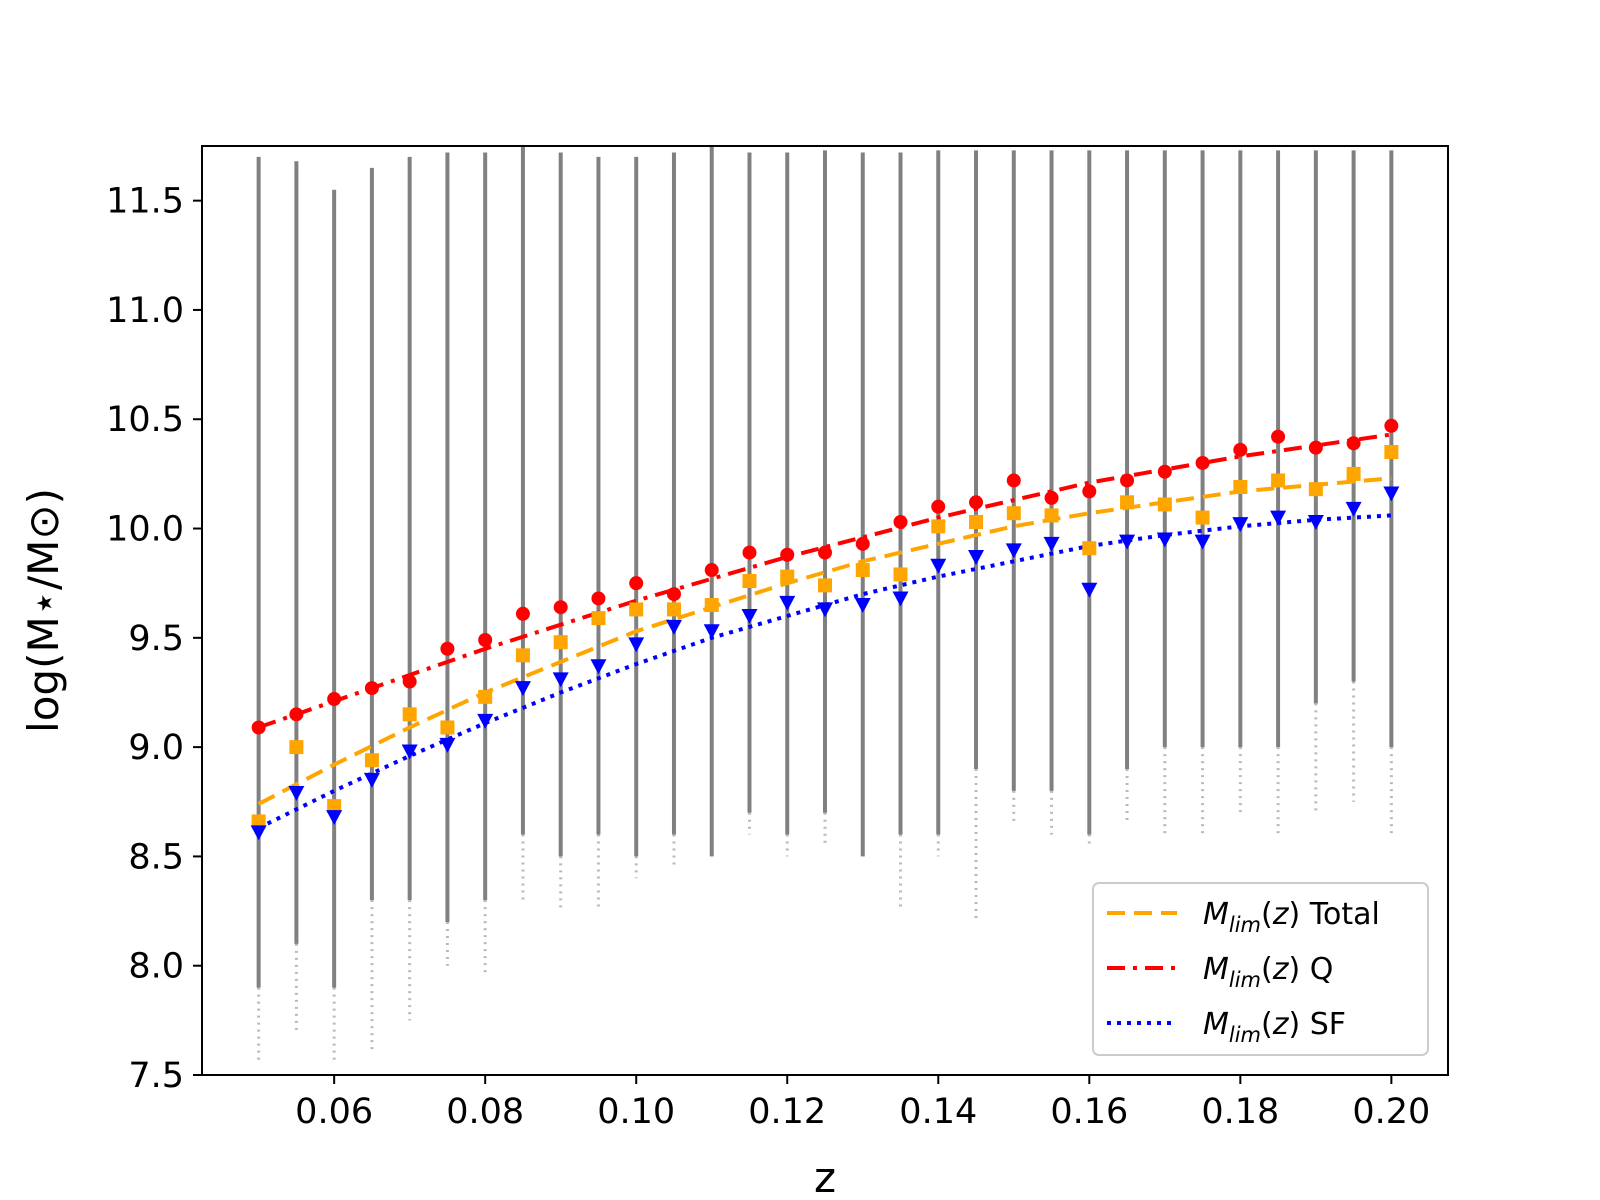 Image resolution: width=1600 pixels, height=1200 pixels. What do you see at coordinates (1391, 1112) in the screenshot?
I see `x-tick-label: 0.20` at bounding box center [1391, 1112].